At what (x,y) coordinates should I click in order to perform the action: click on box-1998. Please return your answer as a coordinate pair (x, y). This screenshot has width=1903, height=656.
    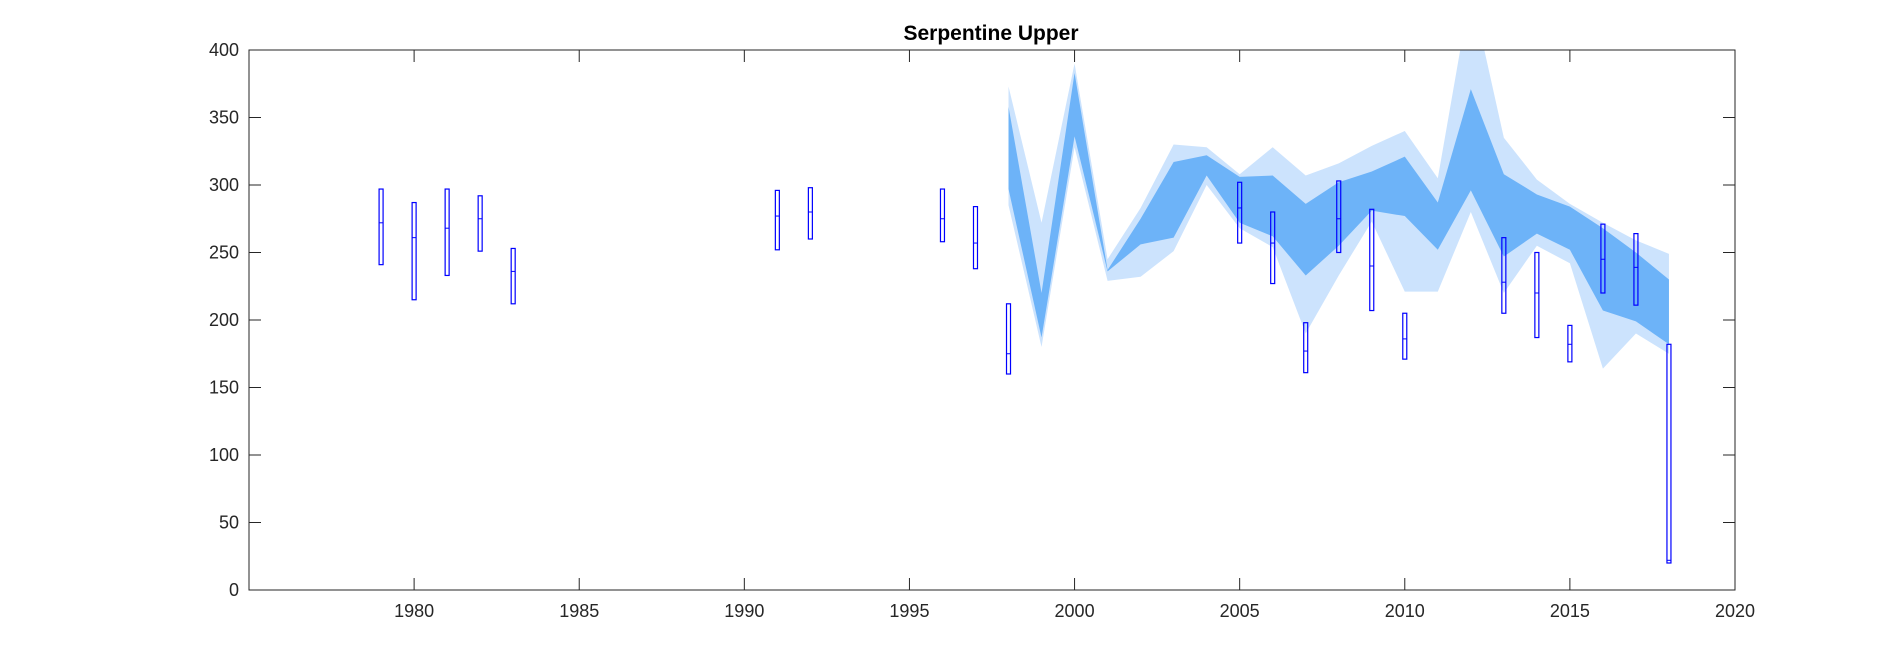
    Looking at the image, I should click on (1008, 339).